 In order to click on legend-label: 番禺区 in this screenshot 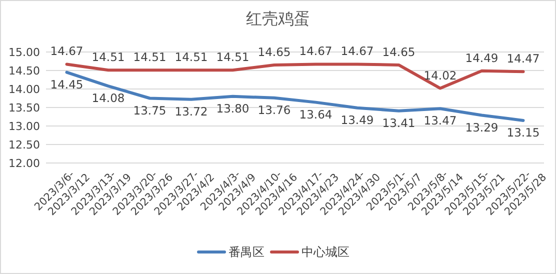, I will do `click(246, 252)`.